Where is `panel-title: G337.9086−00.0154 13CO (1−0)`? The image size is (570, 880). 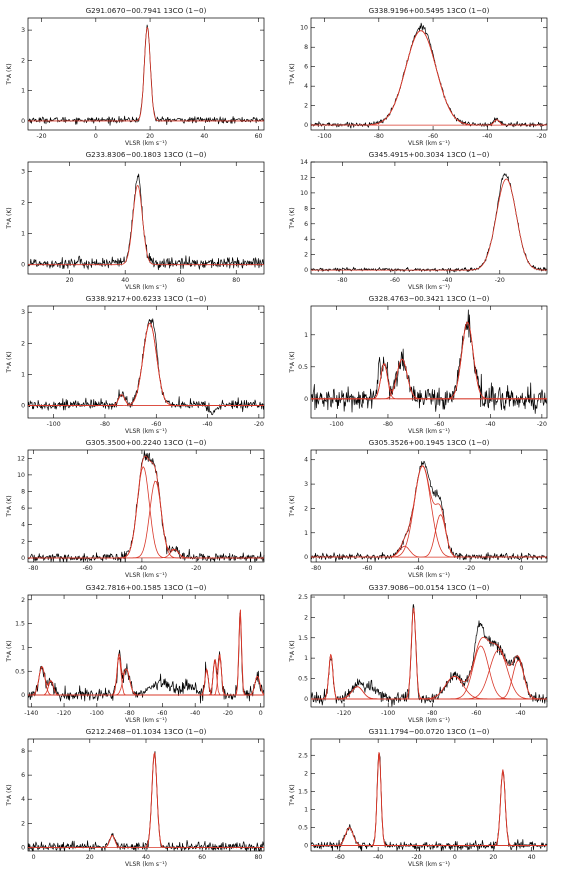
panel-title: G337.9086−00.0154 13CO (1−0) is located at coordinates (429, 587).